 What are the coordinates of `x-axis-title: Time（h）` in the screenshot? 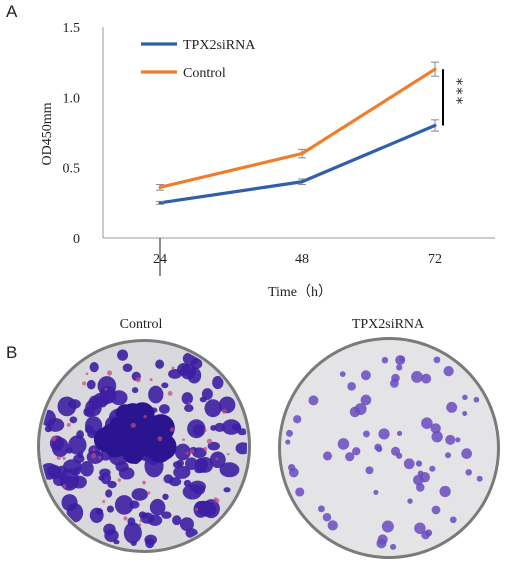 It's located at (300, 292).